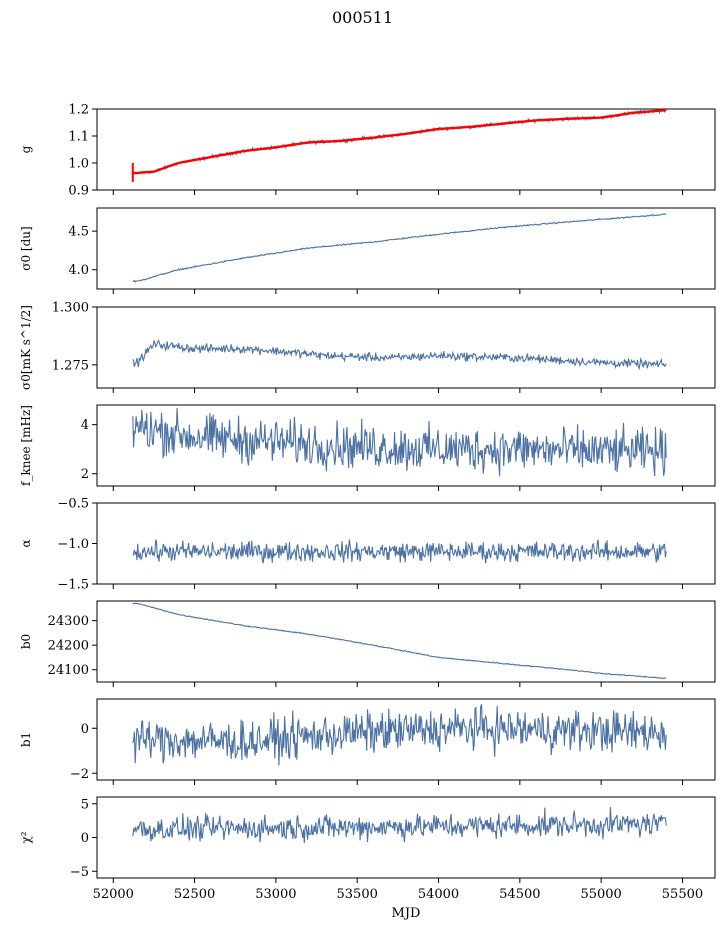 This screenshot has width=725, height=936. Describe the element at coordinates (26, 837) in the screenshot. I see `y-axis-label: χ²` at that location.